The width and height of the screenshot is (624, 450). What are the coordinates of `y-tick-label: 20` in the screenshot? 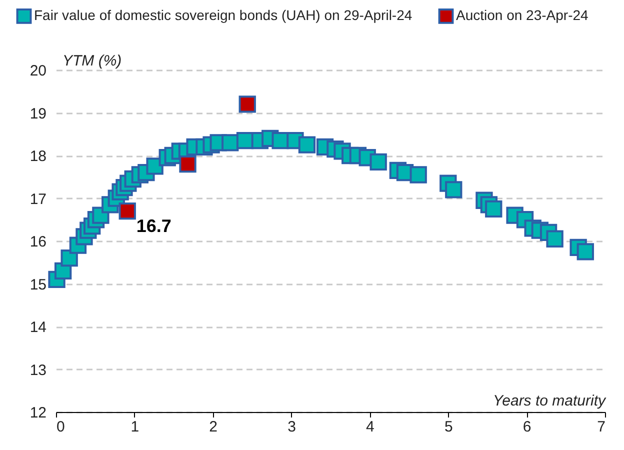 It's located at (38, 71).